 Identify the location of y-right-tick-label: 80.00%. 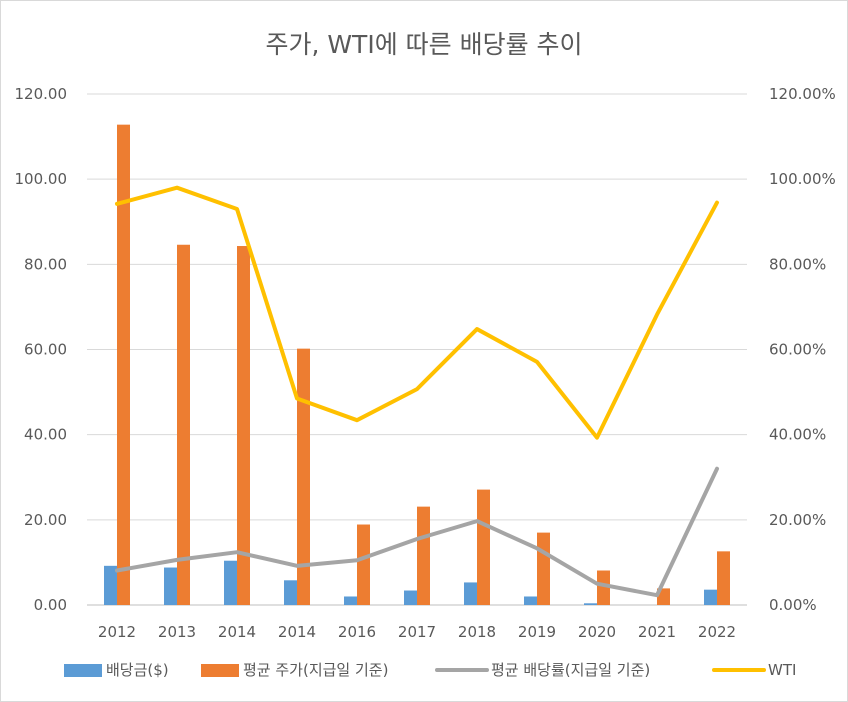
(797, 264).